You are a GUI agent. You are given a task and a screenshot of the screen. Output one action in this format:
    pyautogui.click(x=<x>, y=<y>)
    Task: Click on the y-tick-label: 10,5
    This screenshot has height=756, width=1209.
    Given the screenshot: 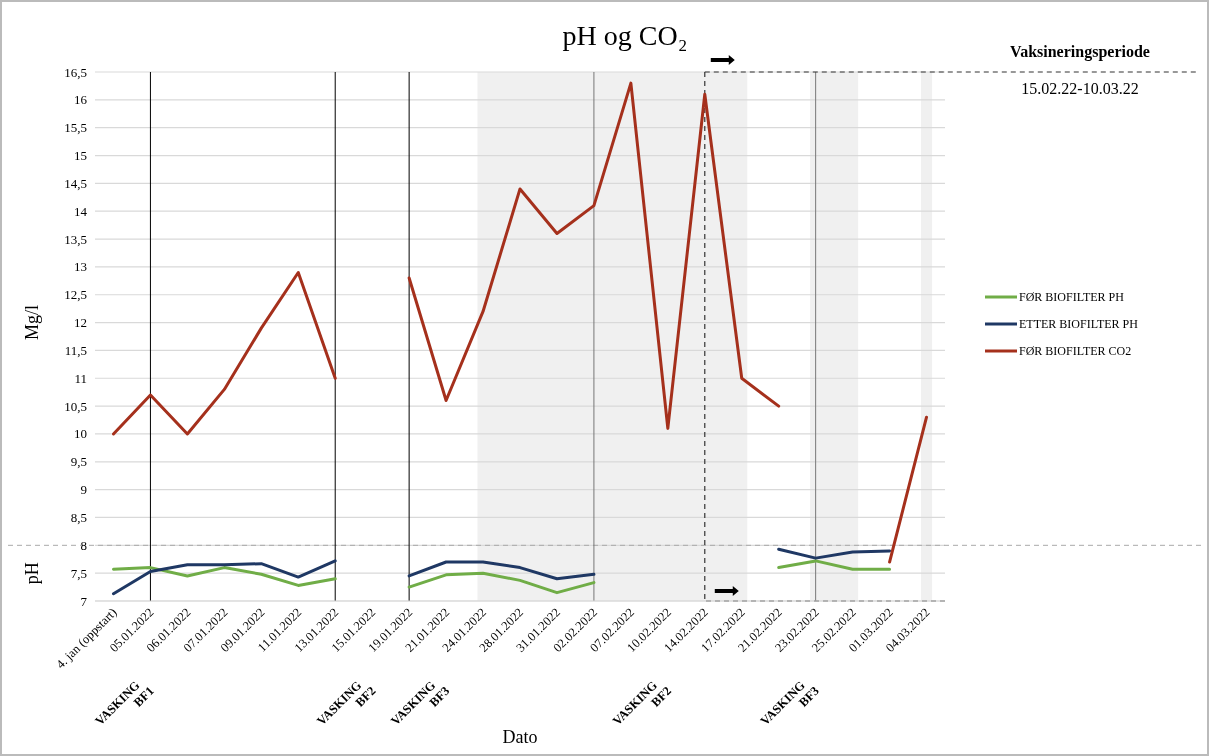 What is the action you would take?
    pyautogui.click(x=75, y=406)
    